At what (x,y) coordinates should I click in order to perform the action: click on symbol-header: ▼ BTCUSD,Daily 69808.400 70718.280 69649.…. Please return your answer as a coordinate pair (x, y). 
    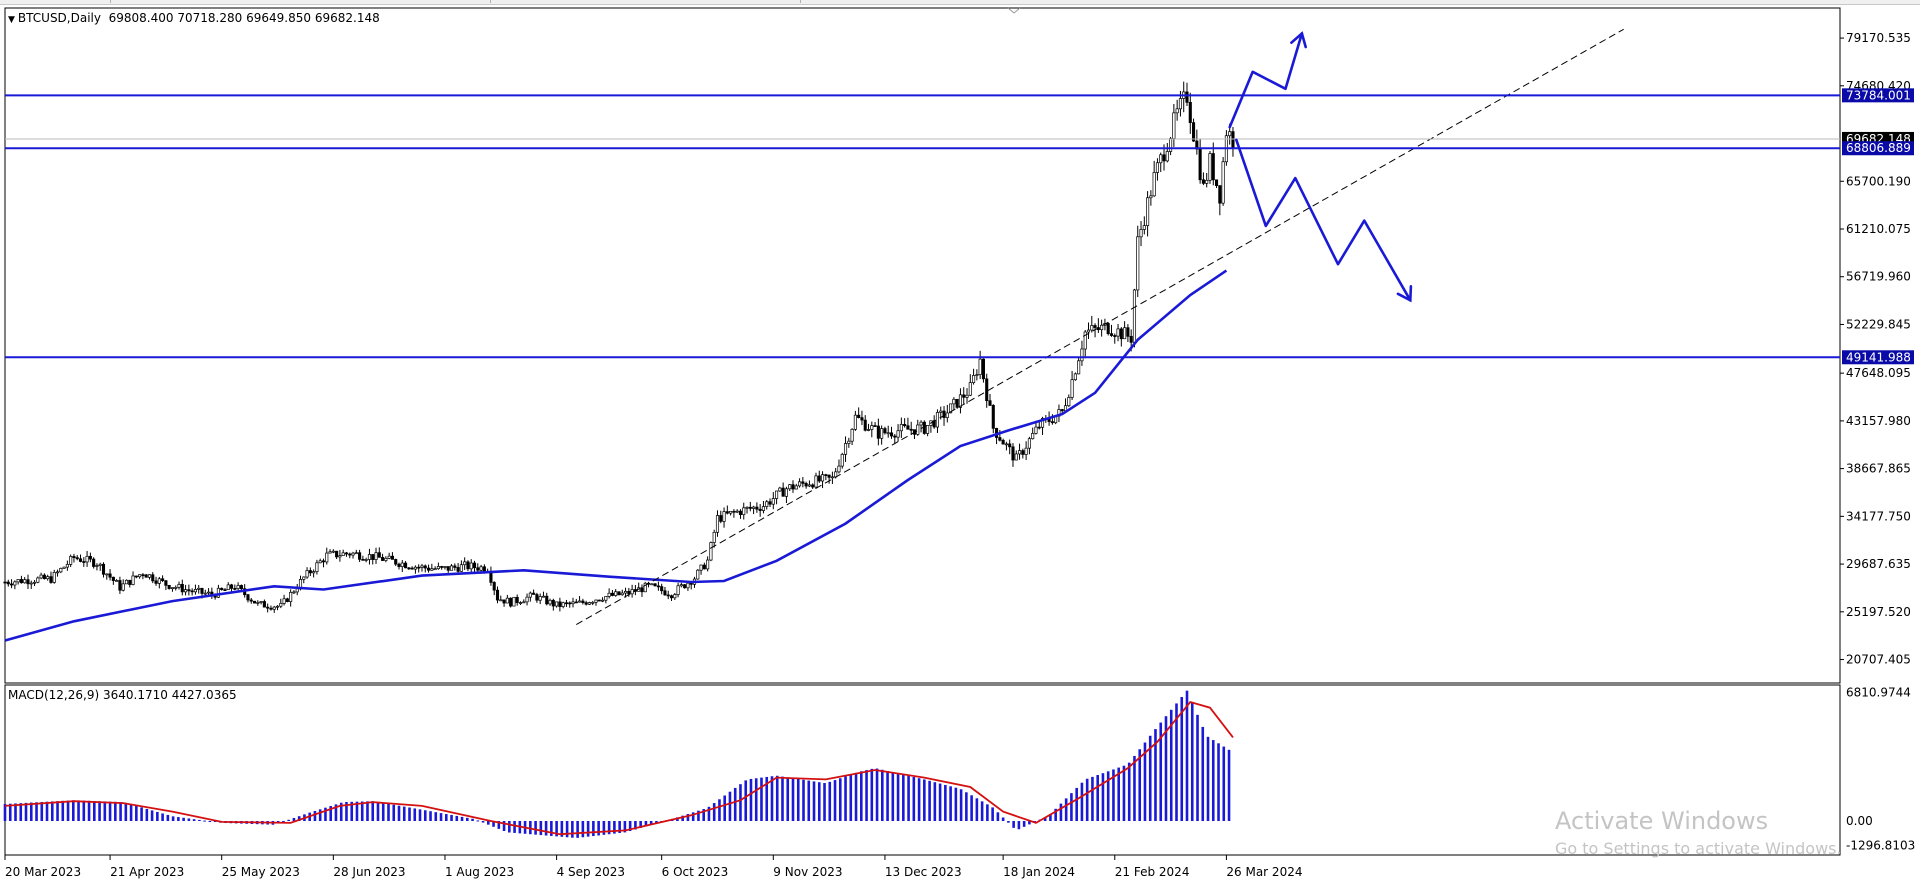
    Looking at the image, I should click on (194, 18).